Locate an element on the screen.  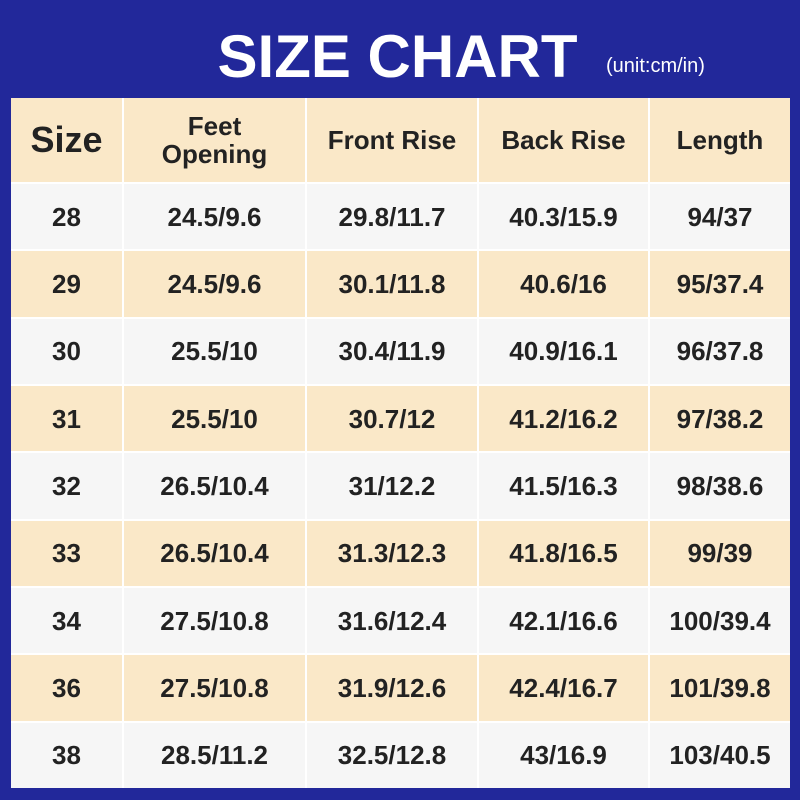
table-cell: 31.3/12.3 is located at coordinates (392, 553).